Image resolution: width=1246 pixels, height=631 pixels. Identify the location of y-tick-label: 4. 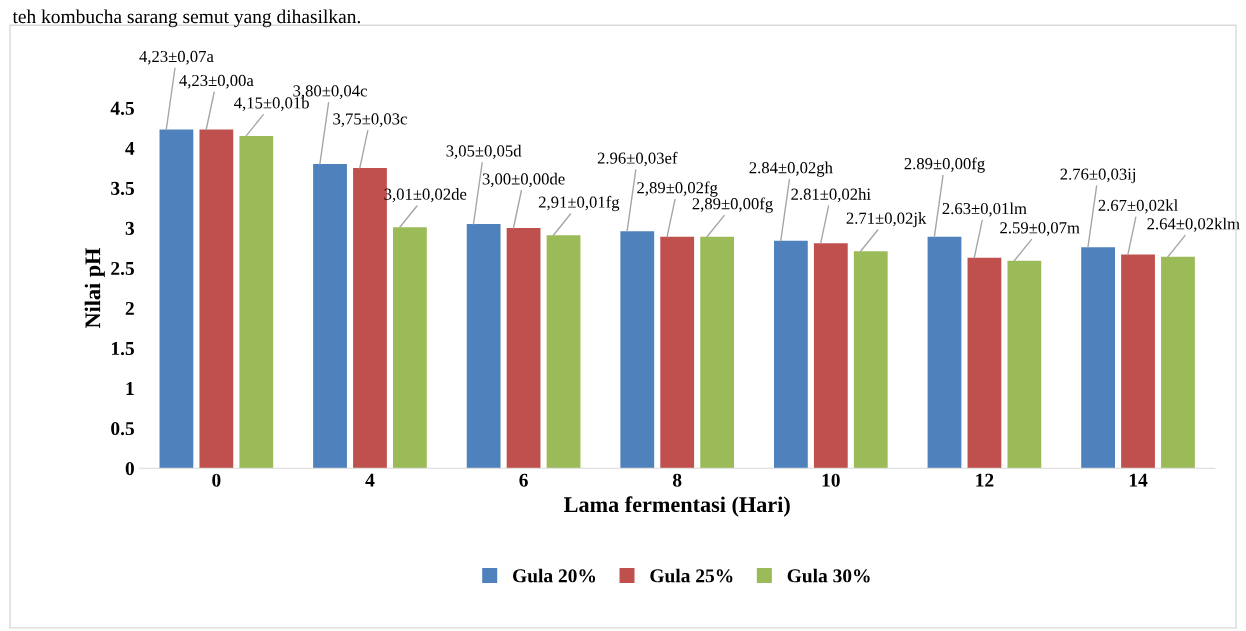
(130, 148).